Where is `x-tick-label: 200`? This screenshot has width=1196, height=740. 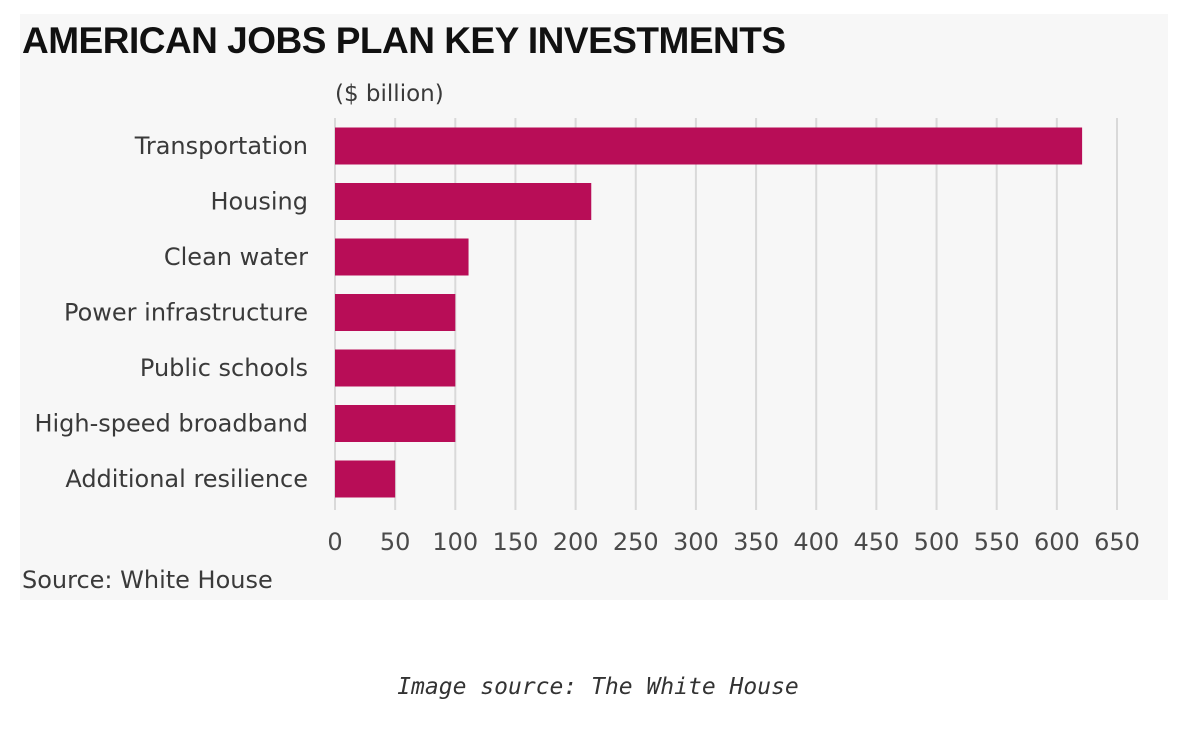
x-tick-label: 200 is located at coordinates (576, 542).